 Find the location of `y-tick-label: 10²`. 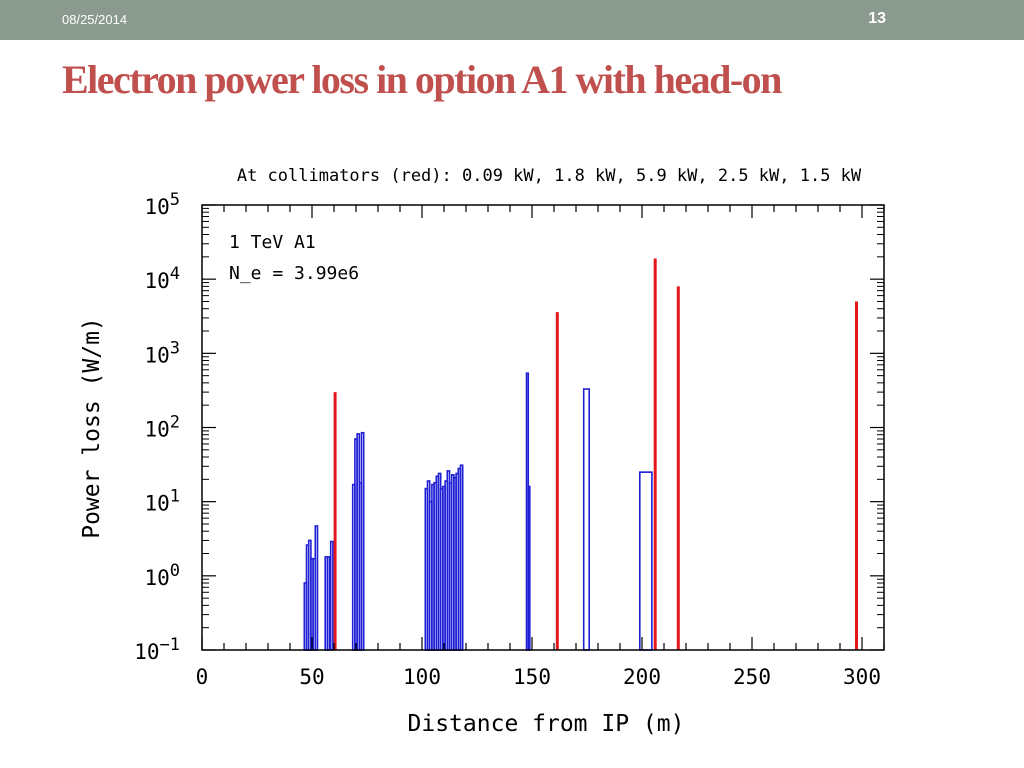

y-tick-label: 10² is located at coordinates (162, 427).